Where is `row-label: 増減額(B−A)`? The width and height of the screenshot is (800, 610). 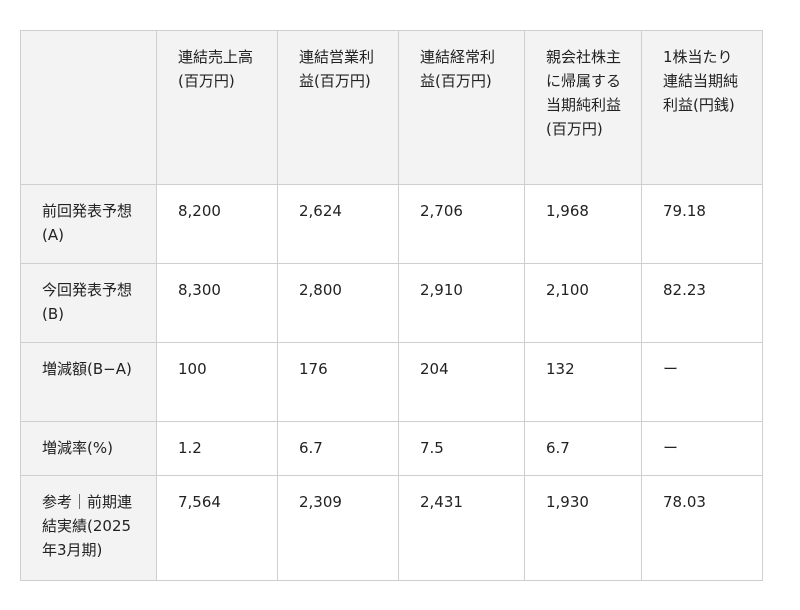
row-label: 増減額(B−A) is located at coordinates (88, 382).